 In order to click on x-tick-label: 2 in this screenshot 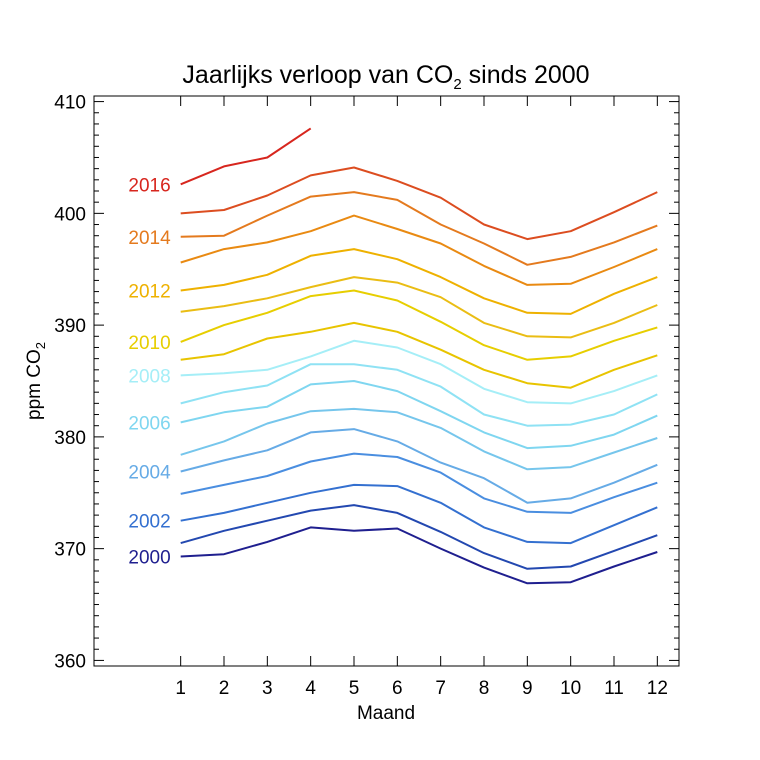, I will do `click(224, 688)`.